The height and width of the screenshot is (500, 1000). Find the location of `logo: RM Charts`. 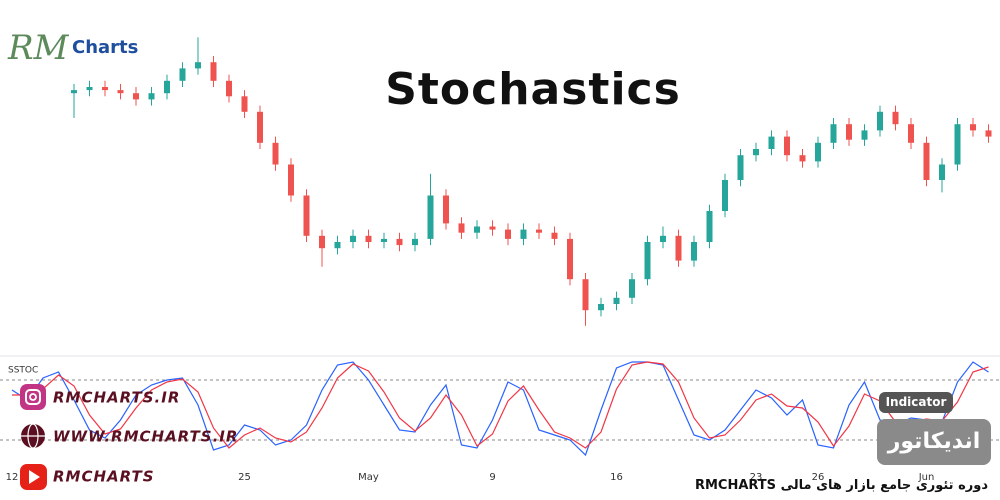

logo: RM Charts is located at coordinates (72, 48).